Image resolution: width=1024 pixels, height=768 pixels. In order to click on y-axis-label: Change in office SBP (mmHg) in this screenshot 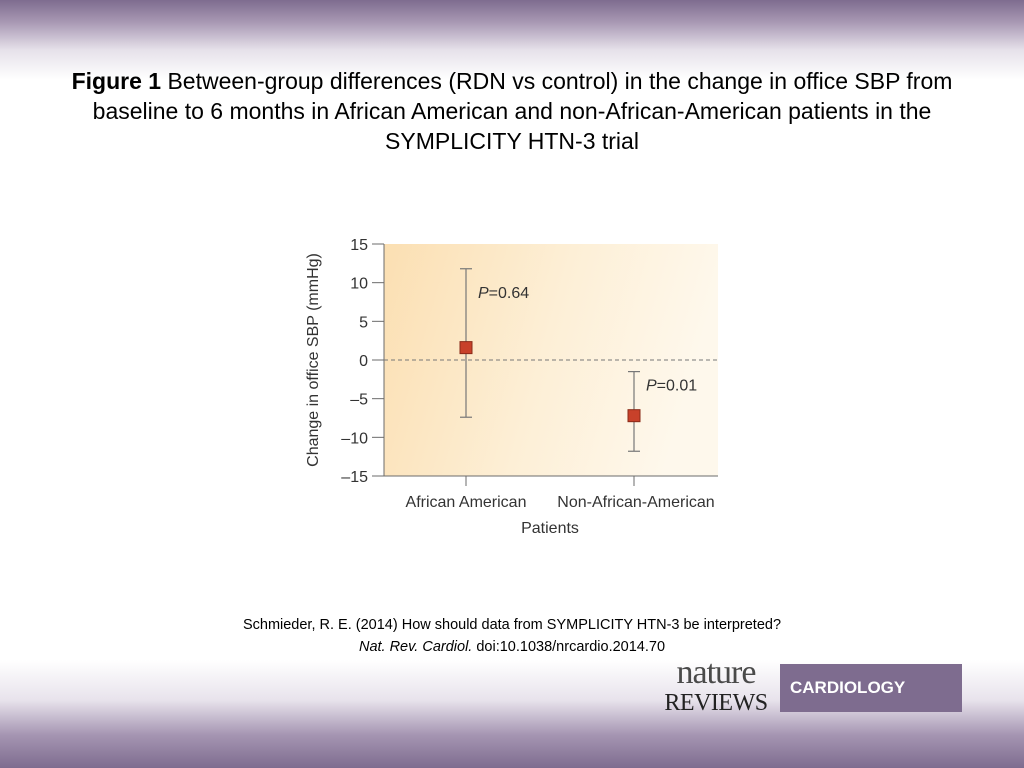, I will do `click(313, 360)`.